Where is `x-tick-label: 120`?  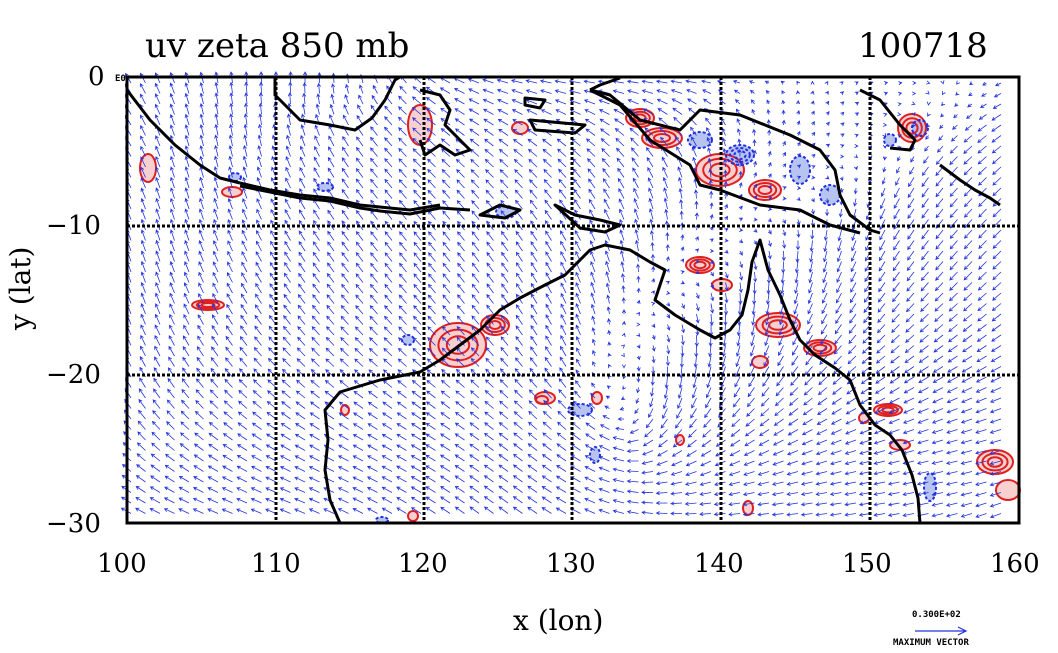 x-tick-label: 120 is located at coordinates (423, 564).